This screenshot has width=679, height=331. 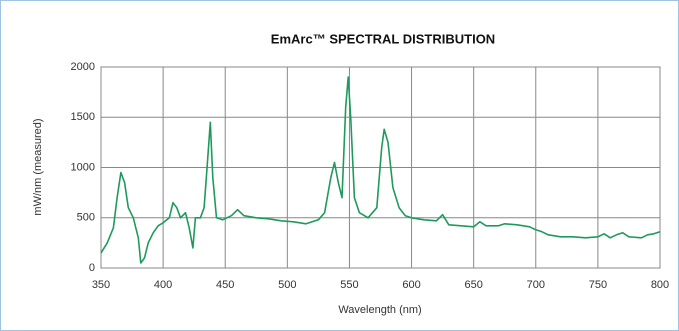 What do you see at coordinates (383, 38) in the screenshot?
I see `chart-title: EmArc™ SPECTRAL DISTRIBUTION` at bounding box center [383, 38].